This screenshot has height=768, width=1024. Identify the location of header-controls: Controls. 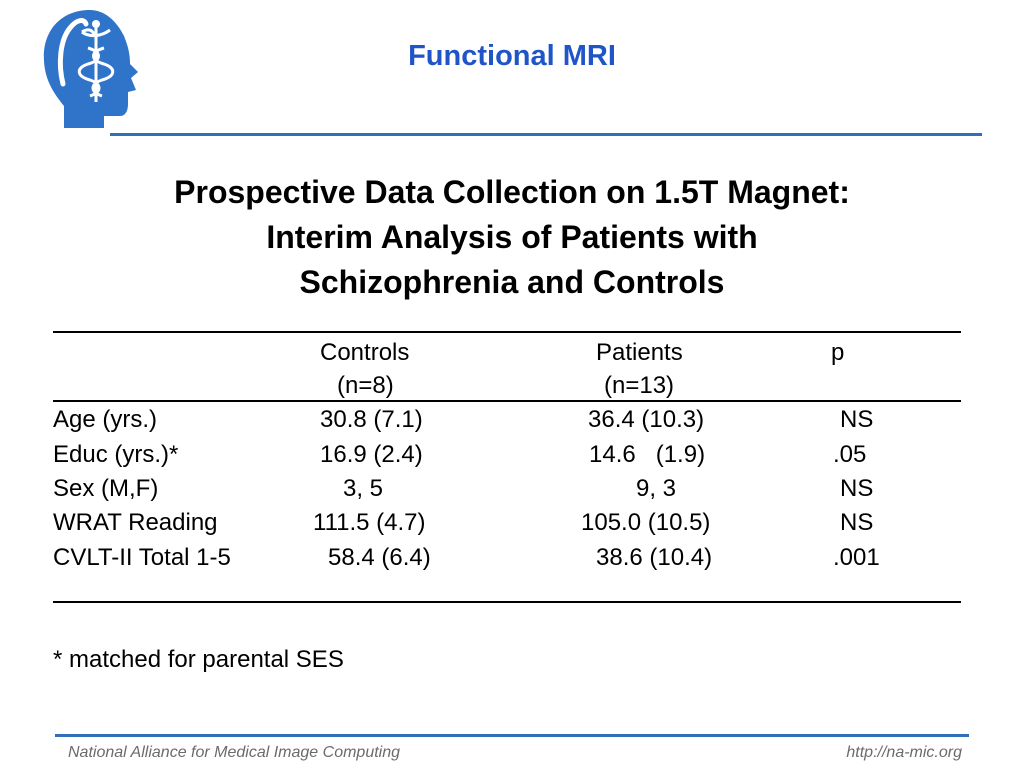
(365, 352).